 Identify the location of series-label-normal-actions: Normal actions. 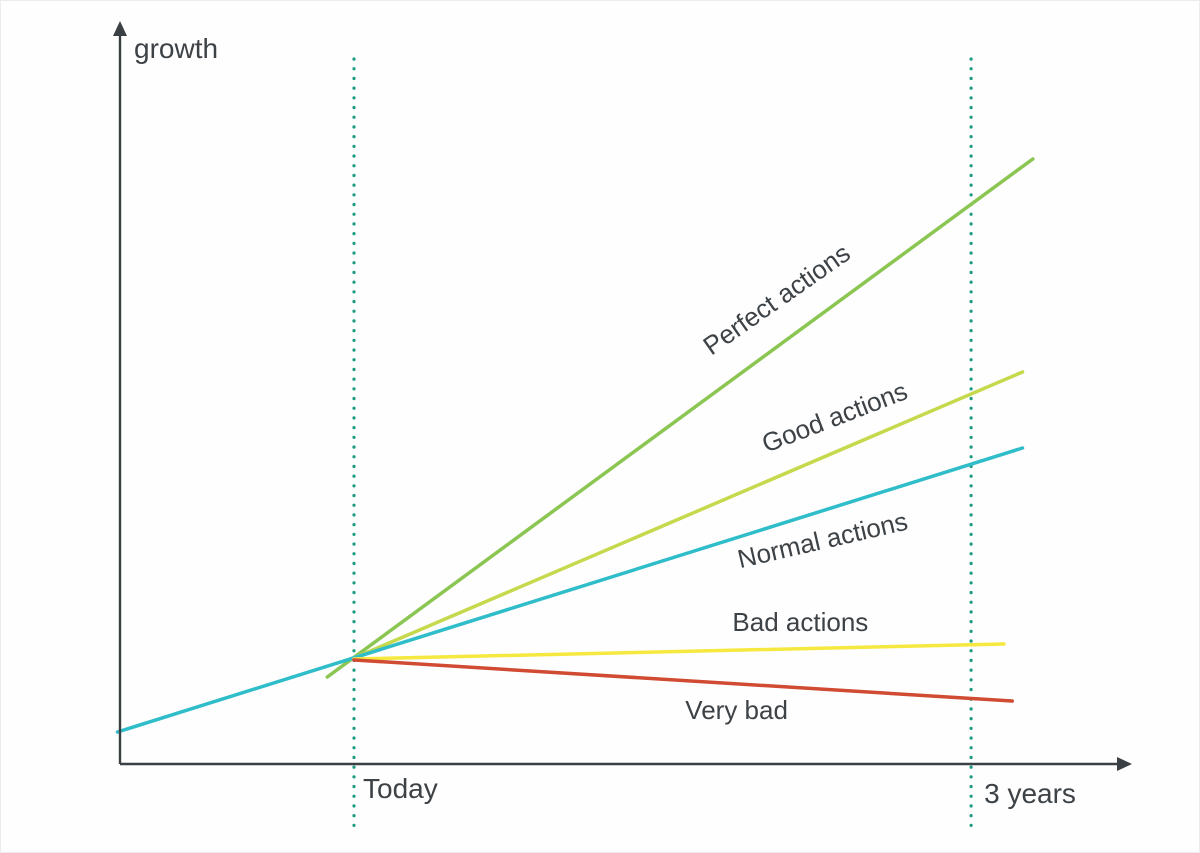
(823, 540).